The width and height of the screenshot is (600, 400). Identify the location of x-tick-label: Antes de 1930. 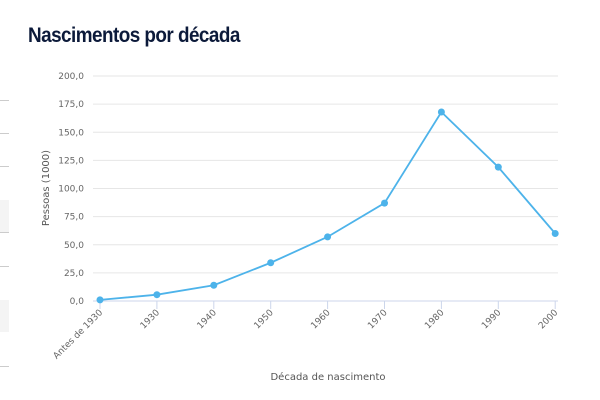
(79, 335).